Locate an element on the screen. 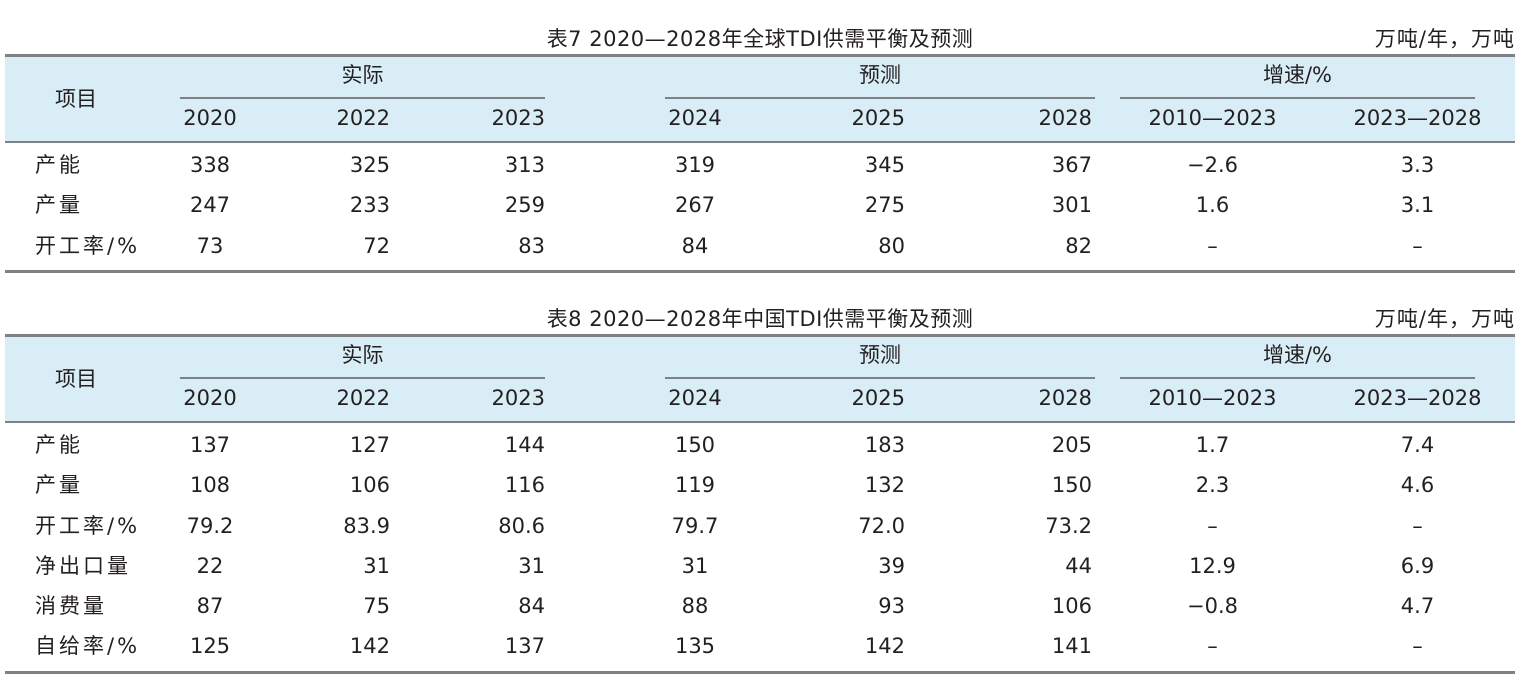  cell-value: 73 is located at coordinates (210, 245).